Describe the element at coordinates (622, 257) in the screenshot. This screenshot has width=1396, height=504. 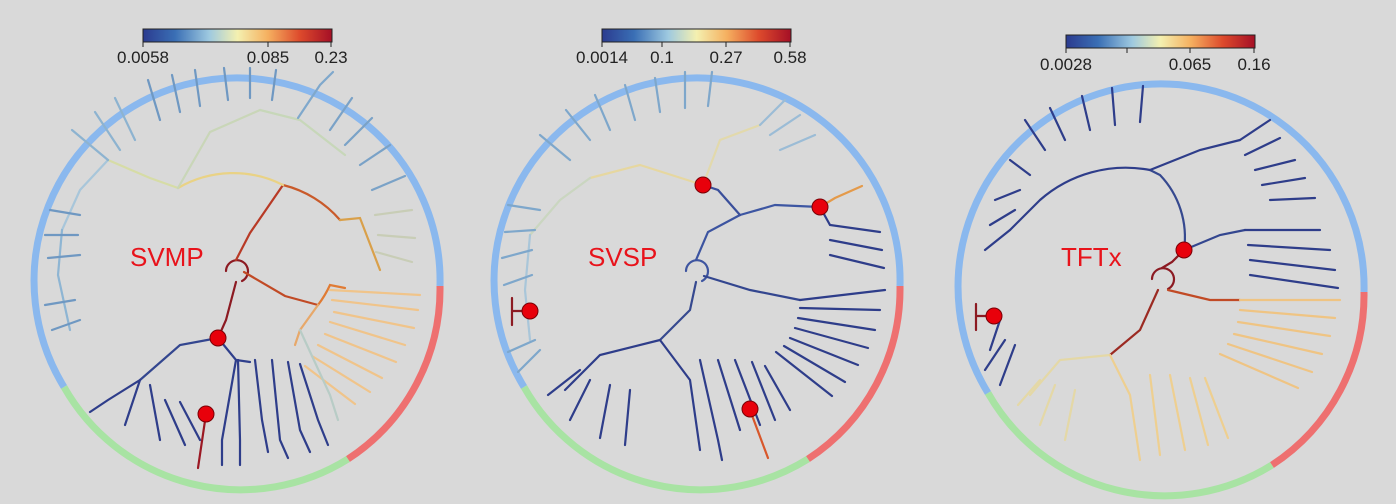
I see `panel-label: SVSP` at that location.